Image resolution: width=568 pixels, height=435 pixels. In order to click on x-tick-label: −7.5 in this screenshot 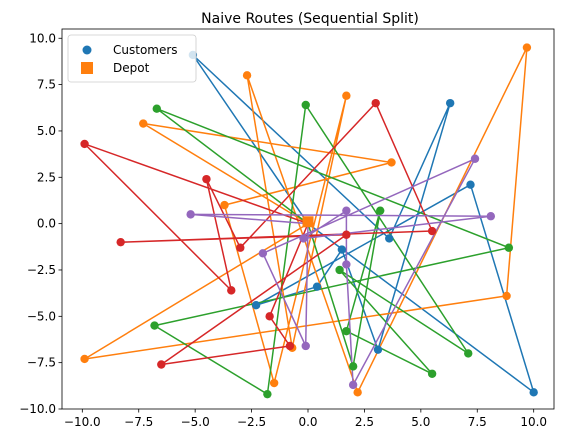, I will do `click(138, 422)`.